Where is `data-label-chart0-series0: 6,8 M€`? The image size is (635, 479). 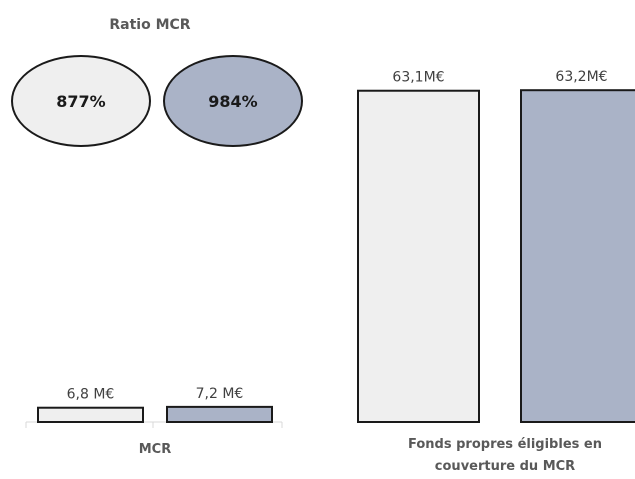 data-label-chart0-series0: 6,8 M€ is located at coordinates (91, 395).